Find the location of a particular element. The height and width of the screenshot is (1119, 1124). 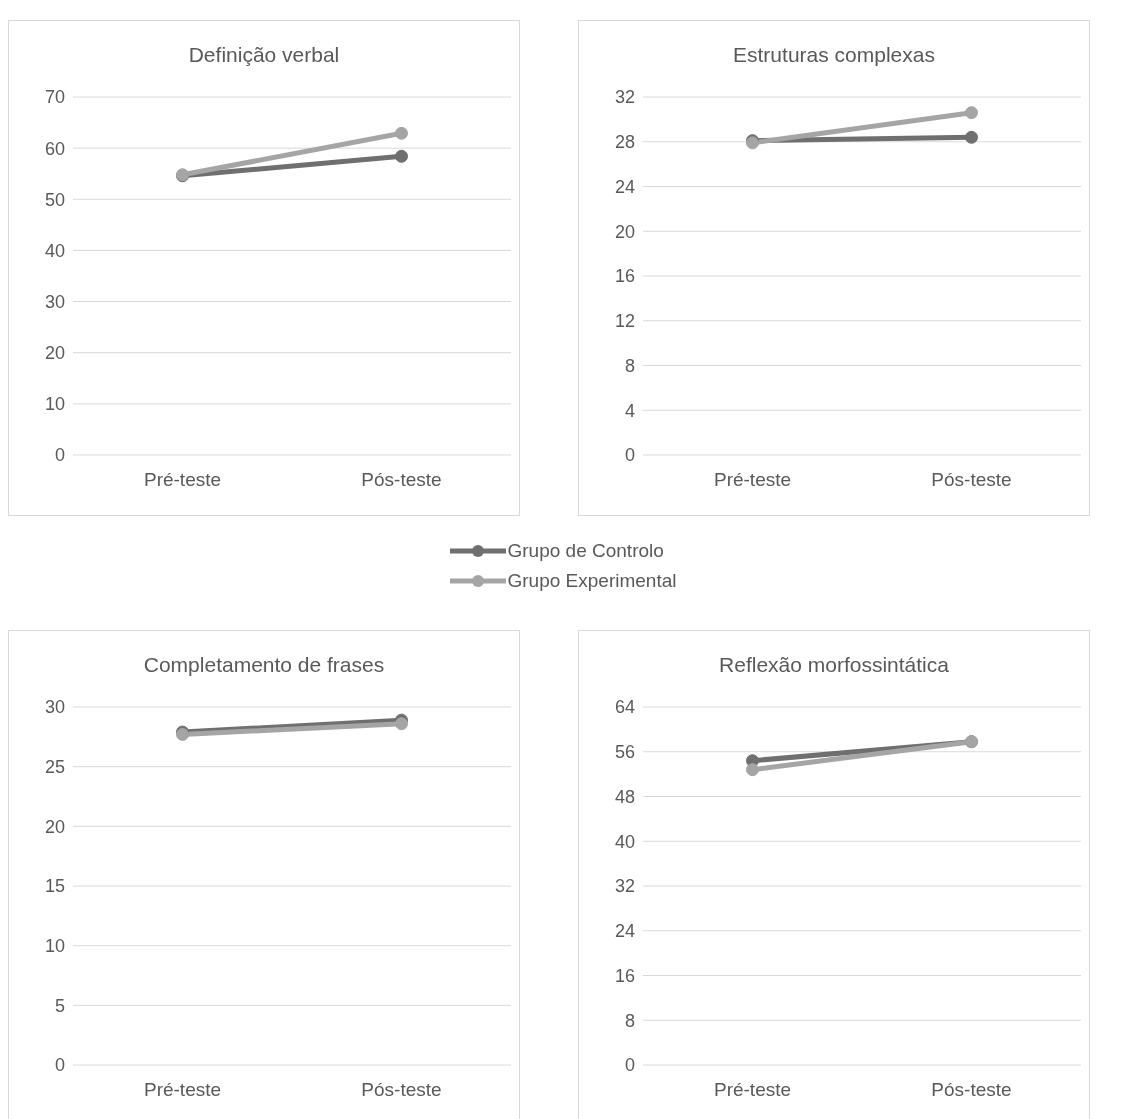

legend-label: Grupo Experimental is located at coordinates (592, 581).